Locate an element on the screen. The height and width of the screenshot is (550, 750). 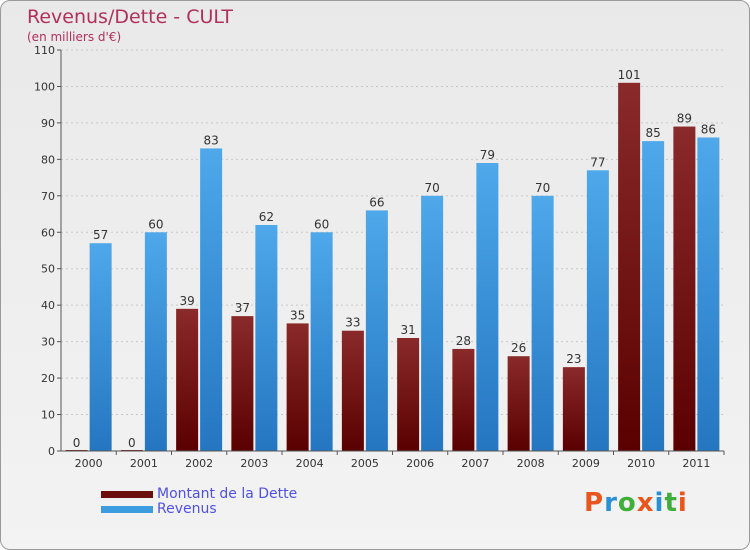
x-tick-label: 2006 is located at coordinates (420, 463).